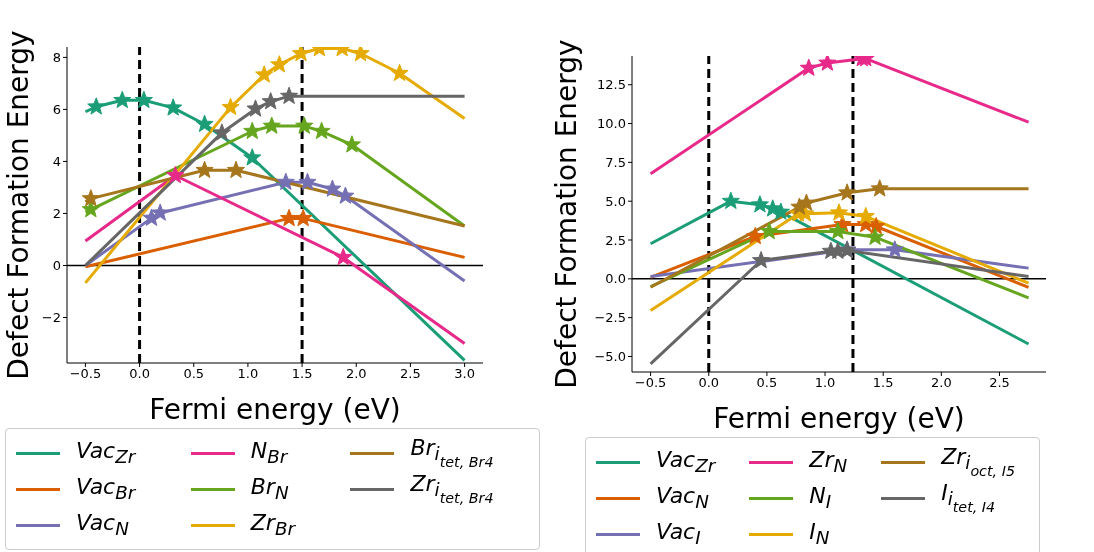  What do you see at coordinates (611, 85) in the screenshot?
I see `y-tick-label: 12.5` at bounding box center [611, 85].